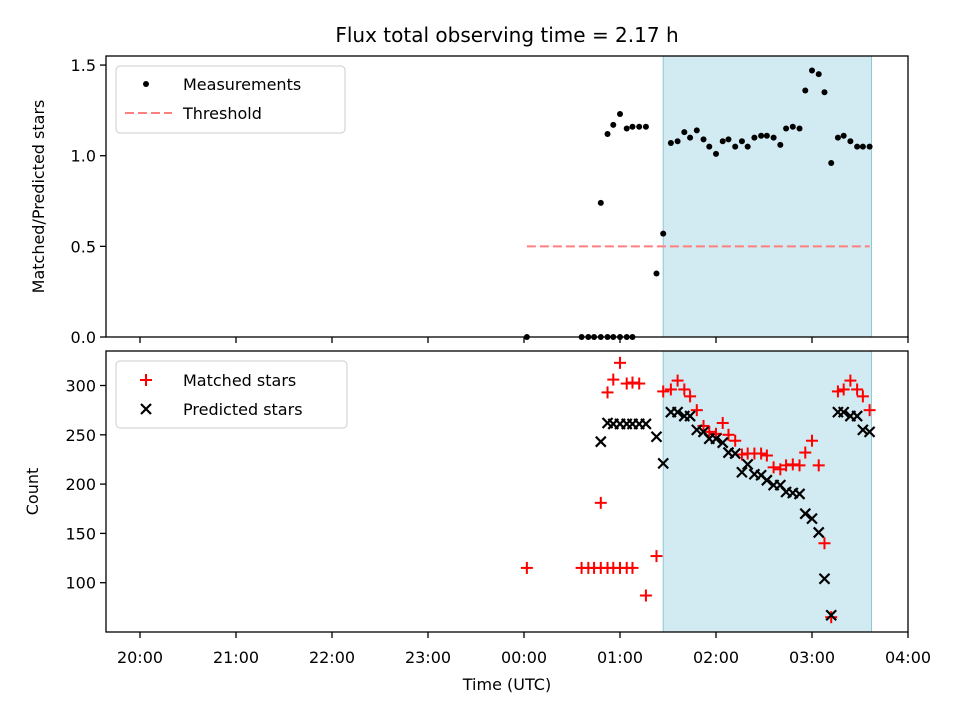  What do you see at coordinates (506, 35) in the screenshot?
I see `chart-title: Flux total observing time = 2.17 h` at bounding box center [506, 35].